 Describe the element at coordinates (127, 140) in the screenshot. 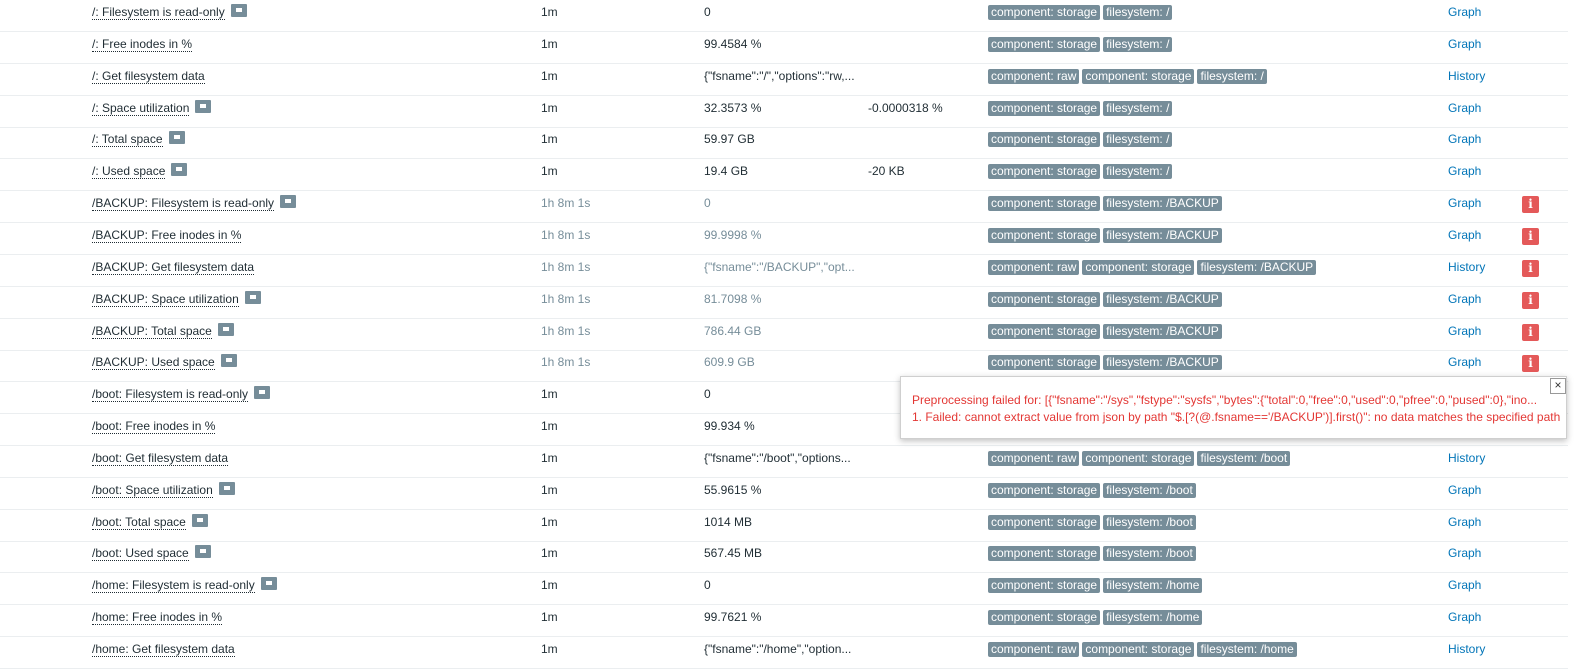

I see `item-name: /: Total space` at that location.